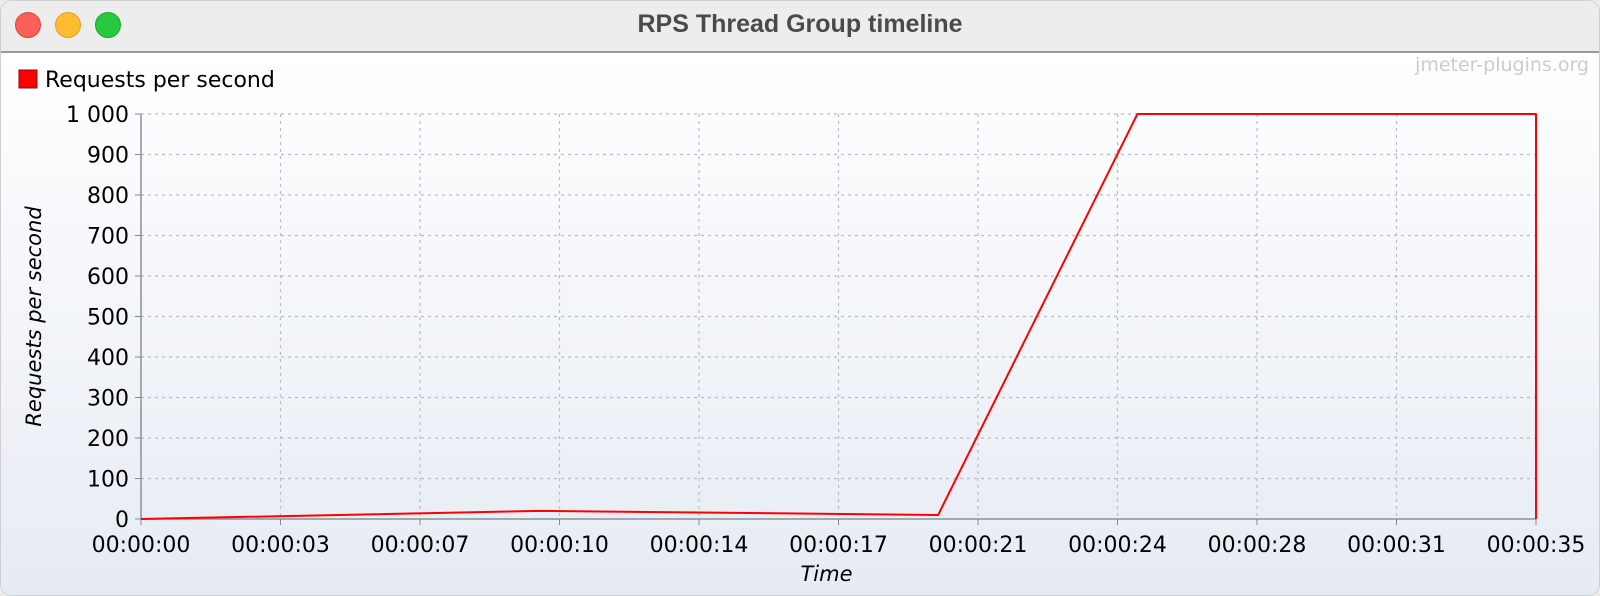 This screenshot has height=596, width=1600. I want to click on x-tick-label: 00:00:00, so click(141, 545).